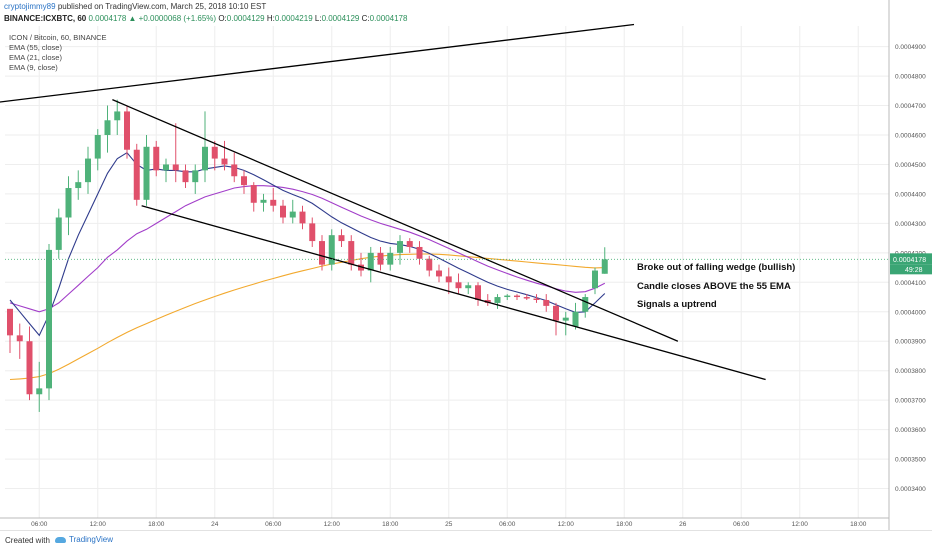 This screenshot has width=932, height=551. Describe the element at coordinates (910, 224) in the screenshot. I see `price-tick-label: 0.0004300` at that location.